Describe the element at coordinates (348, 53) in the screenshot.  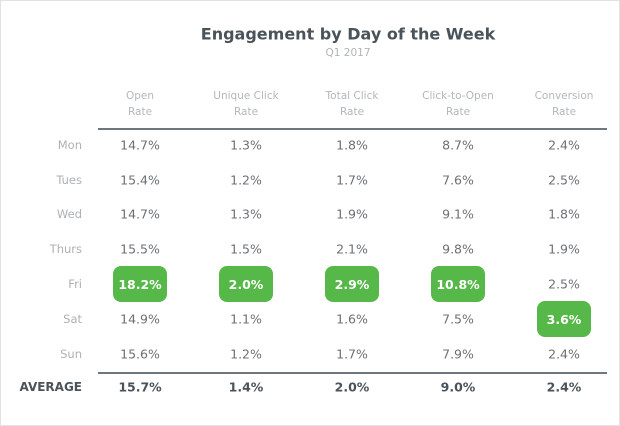
I see `chart-subtitle: Q1 2017` at that location.